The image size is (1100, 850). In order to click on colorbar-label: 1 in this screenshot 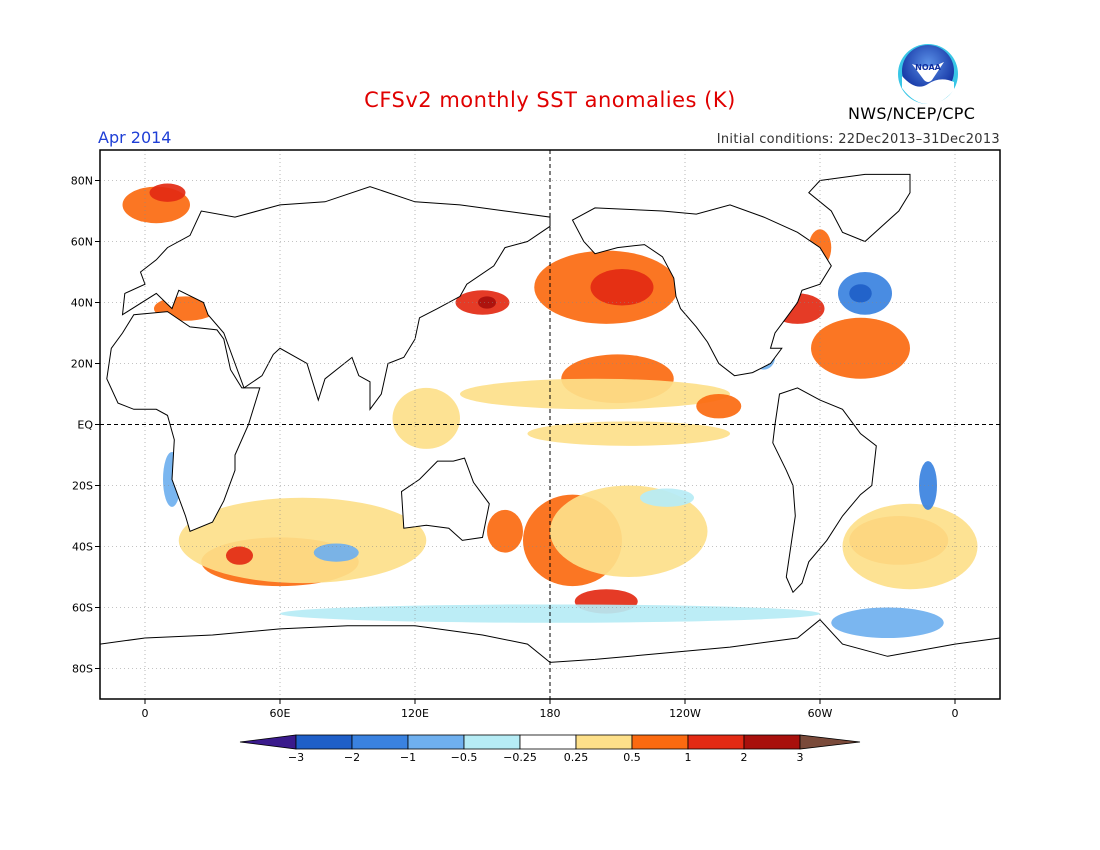, I will do `click(688, 757)`.